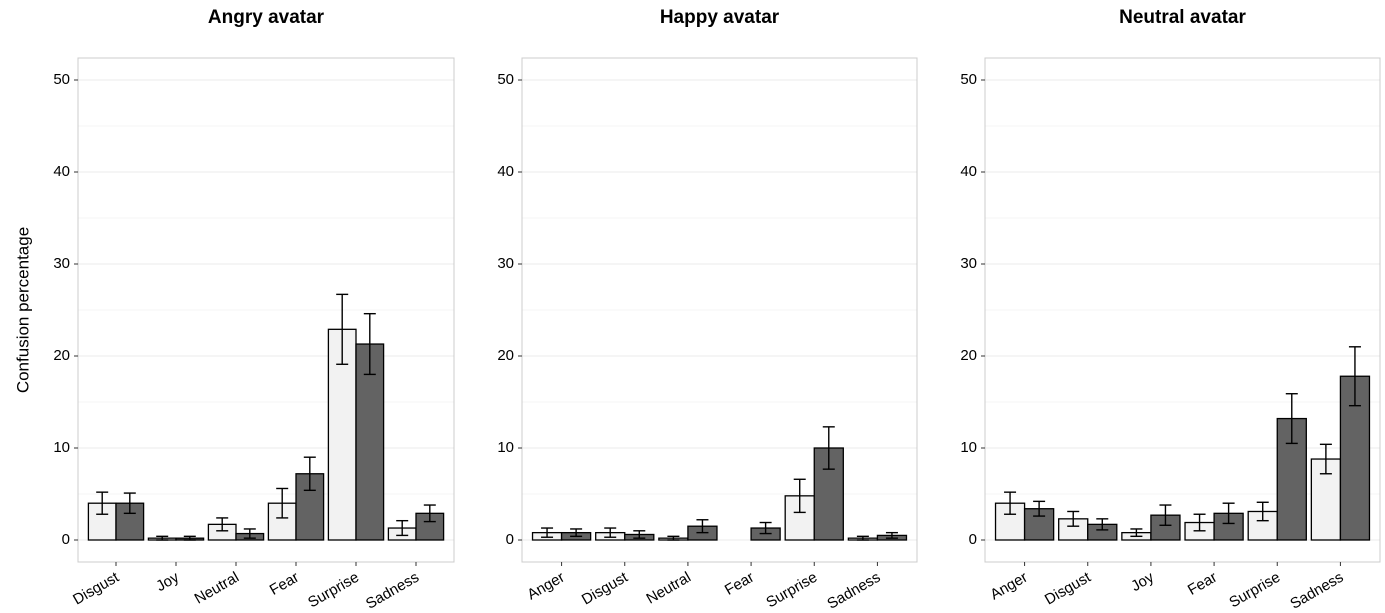  I want to click on panel-title: Angry avatar, so click(266, 17).